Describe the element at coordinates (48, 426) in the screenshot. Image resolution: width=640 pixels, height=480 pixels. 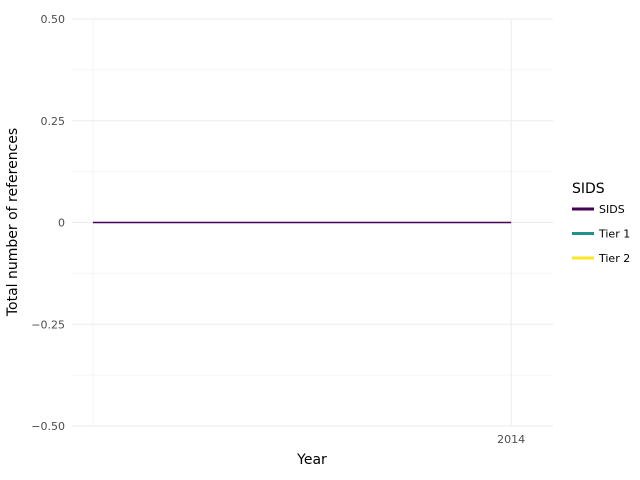
I see `y-tick-label: −0.50` at that location.